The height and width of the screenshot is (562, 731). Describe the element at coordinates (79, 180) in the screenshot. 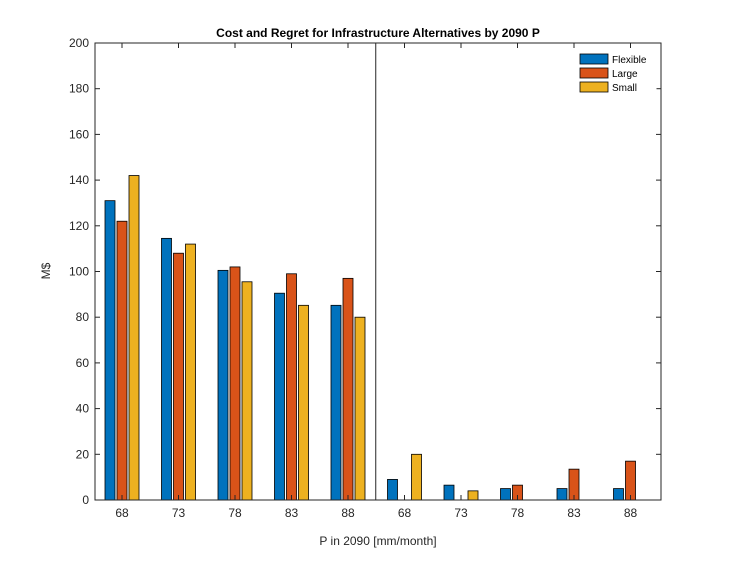

I see `y-tick-label: 140` at that location.